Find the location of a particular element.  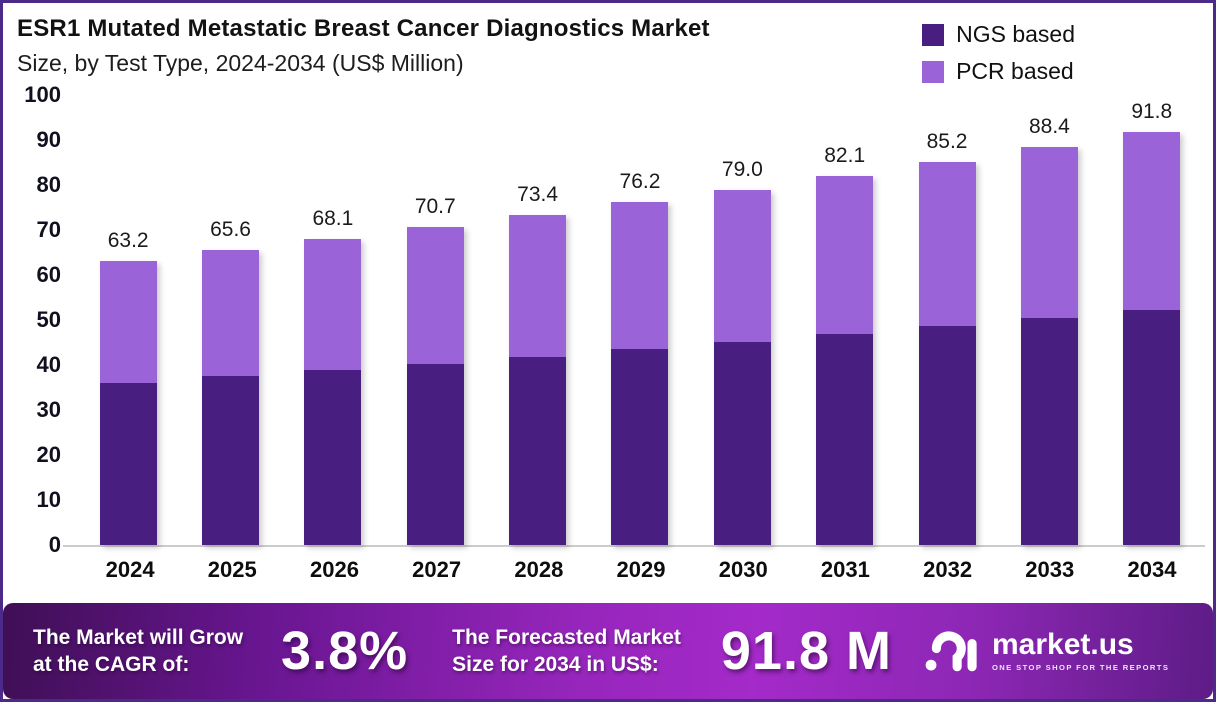

cagr-value: 3.8% is located at coordinates (345, 651).